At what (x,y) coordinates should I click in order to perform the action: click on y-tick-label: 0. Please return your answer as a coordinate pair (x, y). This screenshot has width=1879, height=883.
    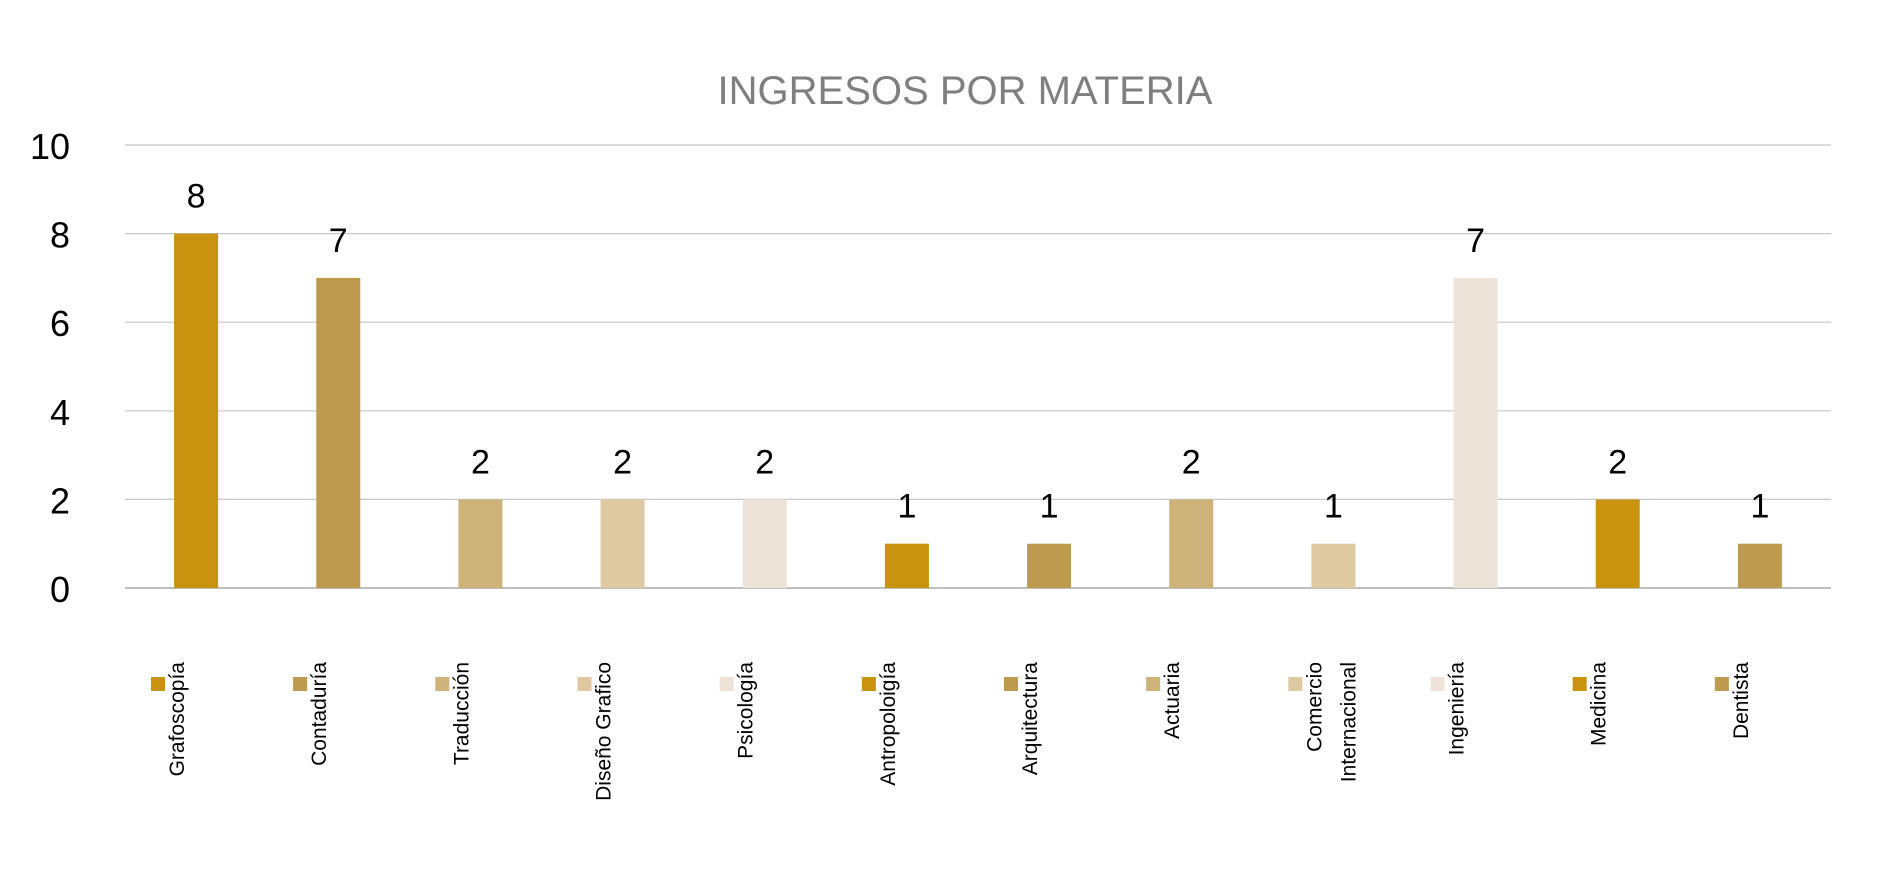
    Looking at the image, I should click on (60, 589).